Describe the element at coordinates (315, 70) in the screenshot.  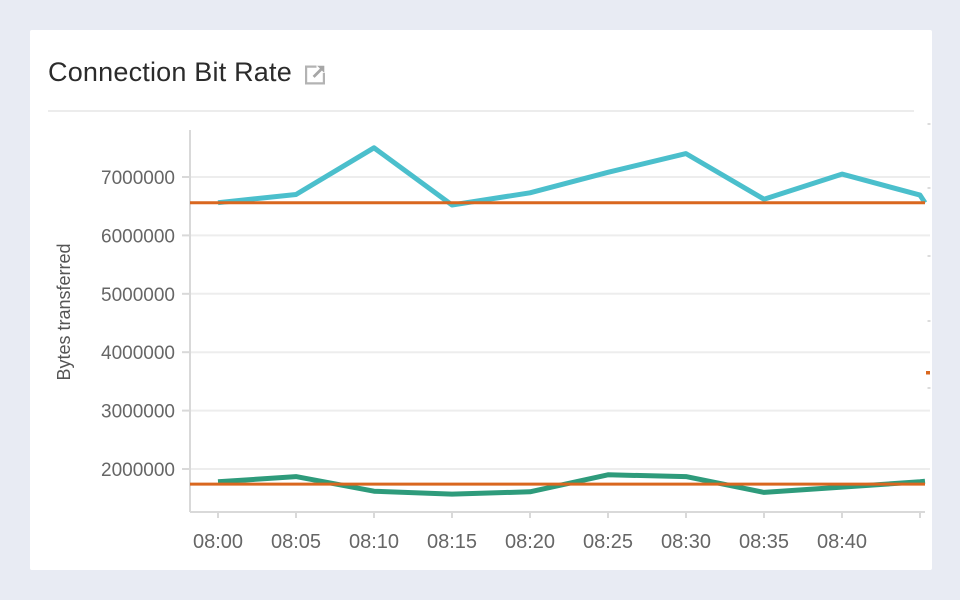
I see `external-link-icon` at that location.